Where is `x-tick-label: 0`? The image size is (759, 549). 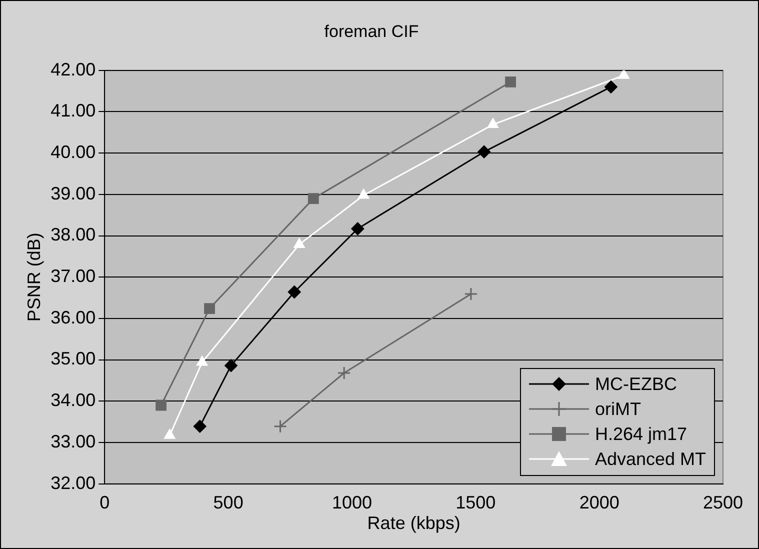
x-tick-label: 0 is located at coordinates (105, 502).